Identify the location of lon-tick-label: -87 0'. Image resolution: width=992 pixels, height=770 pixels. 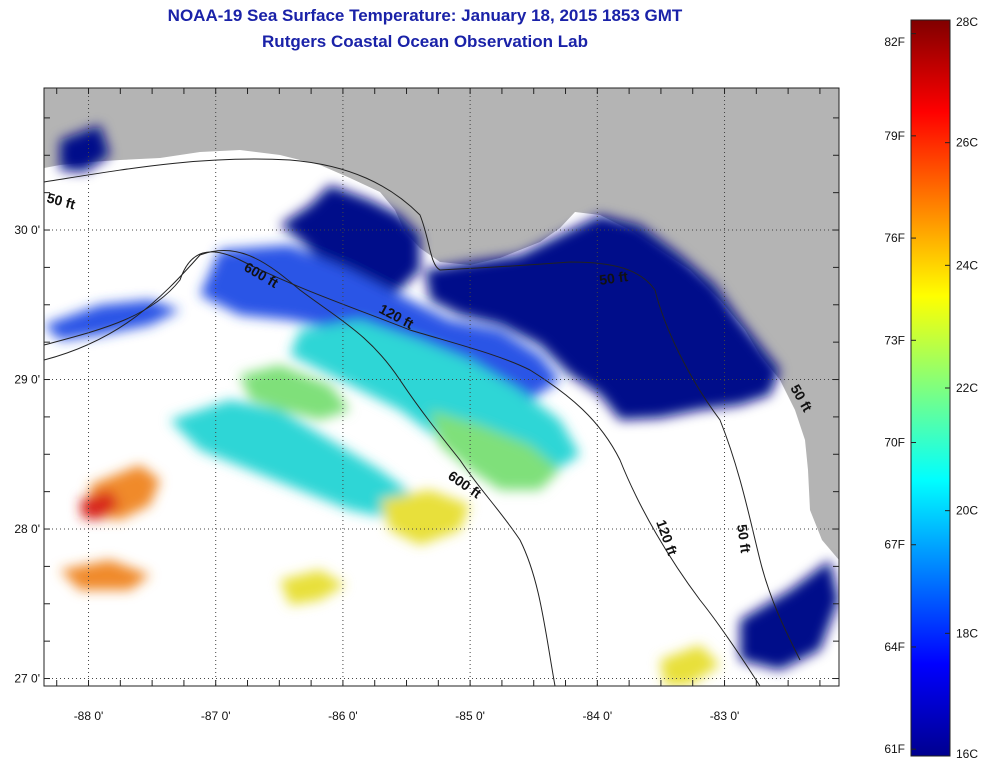
(216, 716).